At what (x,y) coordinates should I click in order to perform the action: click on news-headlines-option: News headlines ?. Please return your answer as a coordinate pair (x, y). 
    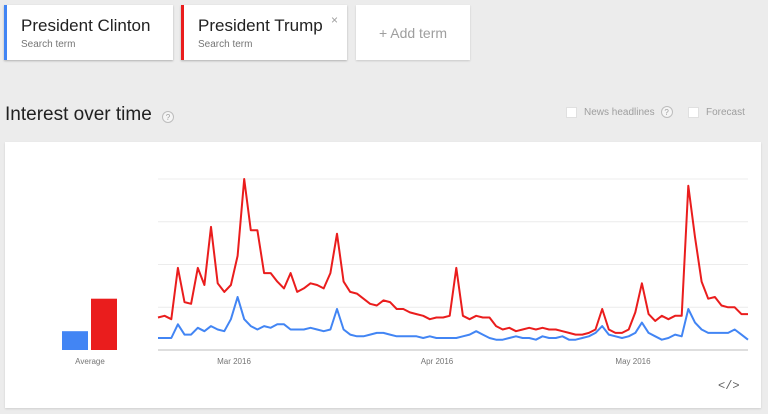
    Looking at the image, I should click on (619, 112).